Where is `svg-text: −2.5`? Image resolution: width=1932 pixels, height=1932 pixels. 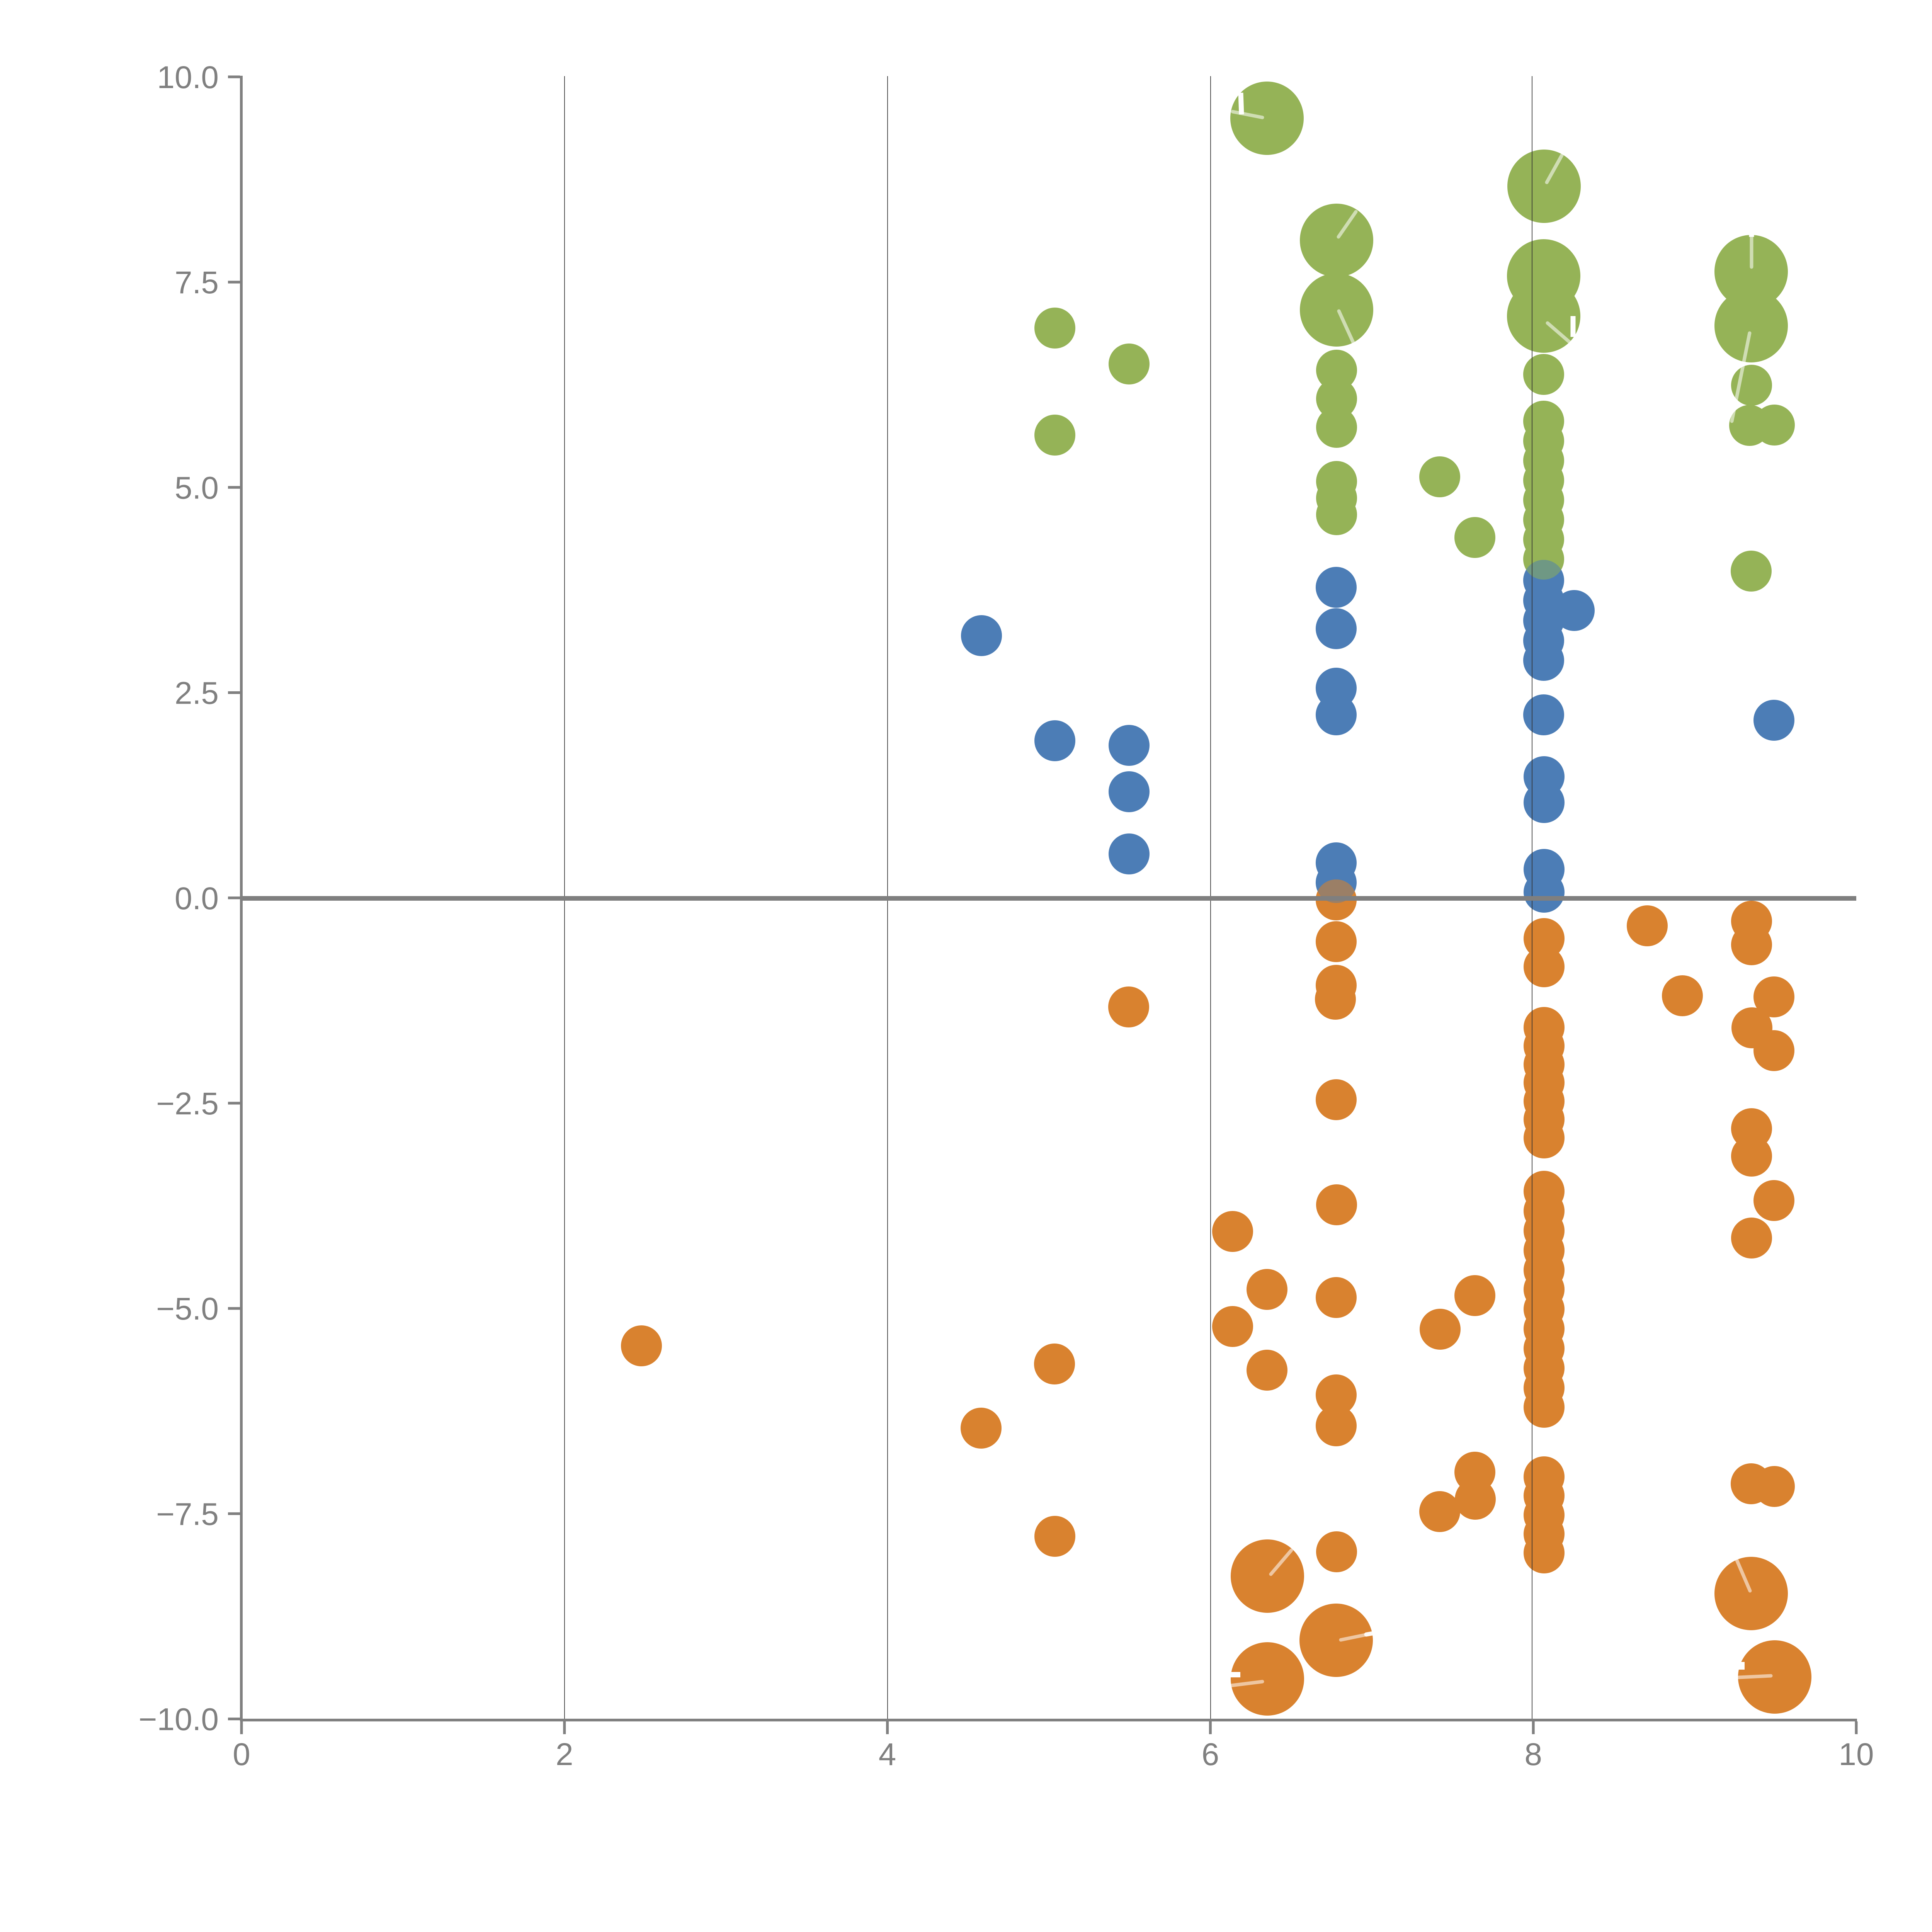
svg-text: −2.5 is located at coordinates (188, 1104).